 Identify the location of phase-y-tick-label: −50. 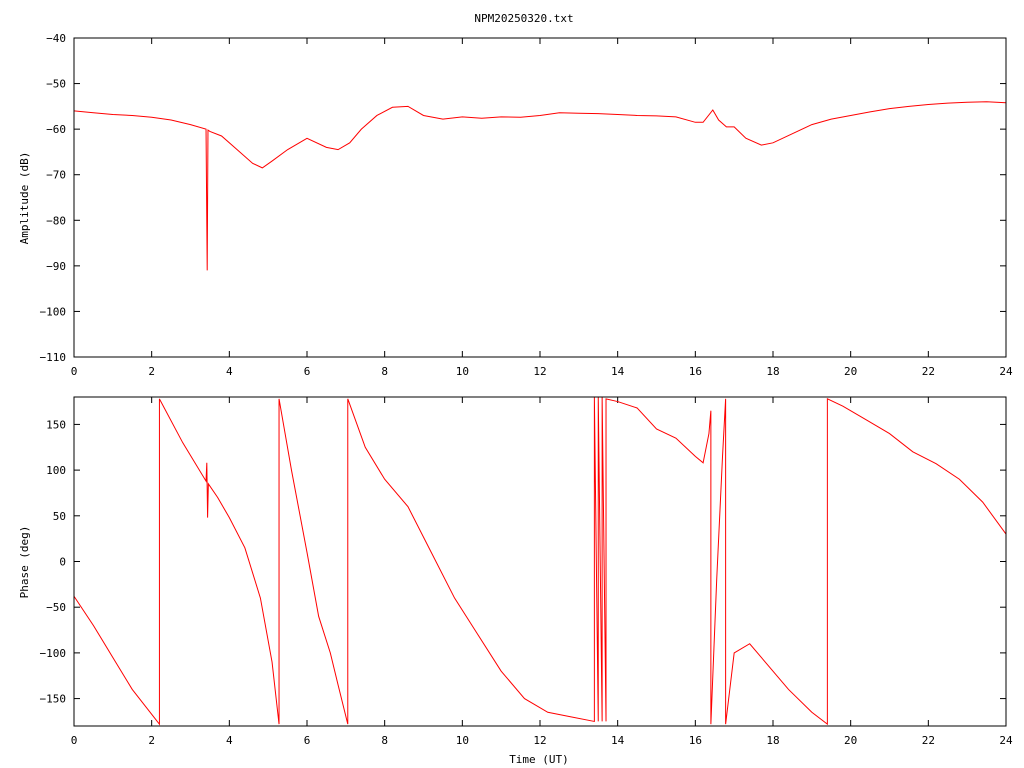
(56, 607).